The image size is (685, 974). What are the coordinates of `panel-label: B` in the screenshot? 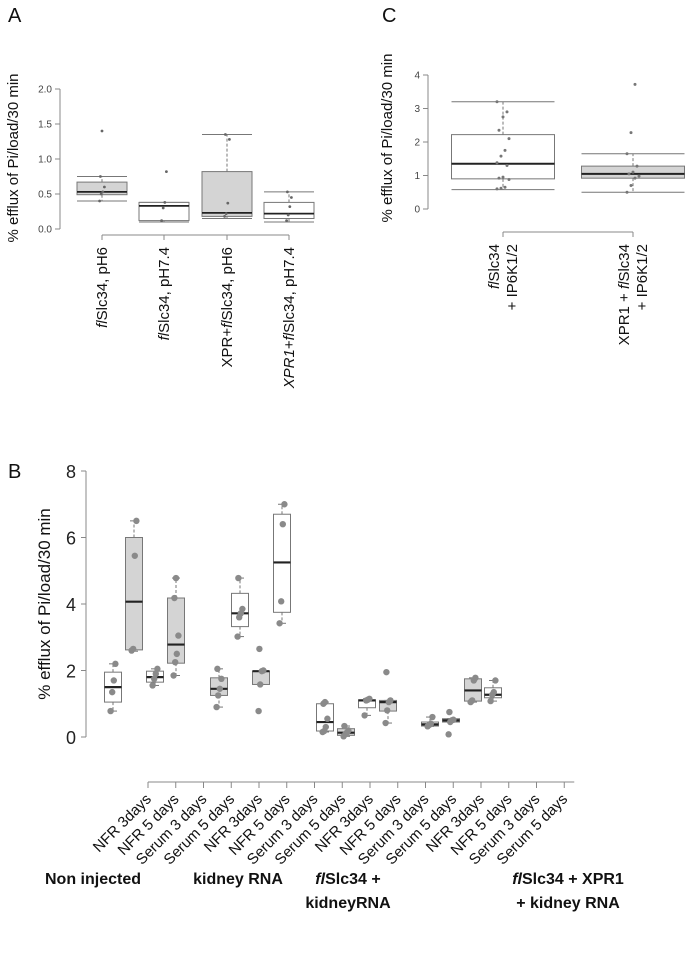 It's located at (14, 472).